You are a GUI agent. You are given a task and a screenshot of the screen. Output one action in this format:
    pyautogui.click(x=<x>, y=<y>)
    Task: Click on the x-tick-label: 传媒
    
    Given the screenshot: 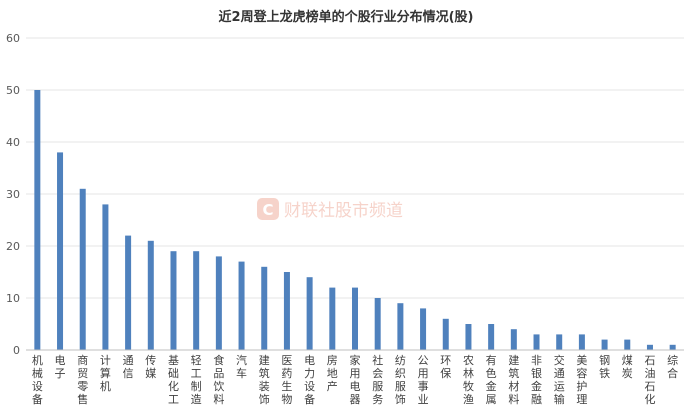 What is the action you would take?
    pyautogui.click(x=150, y=367)
    